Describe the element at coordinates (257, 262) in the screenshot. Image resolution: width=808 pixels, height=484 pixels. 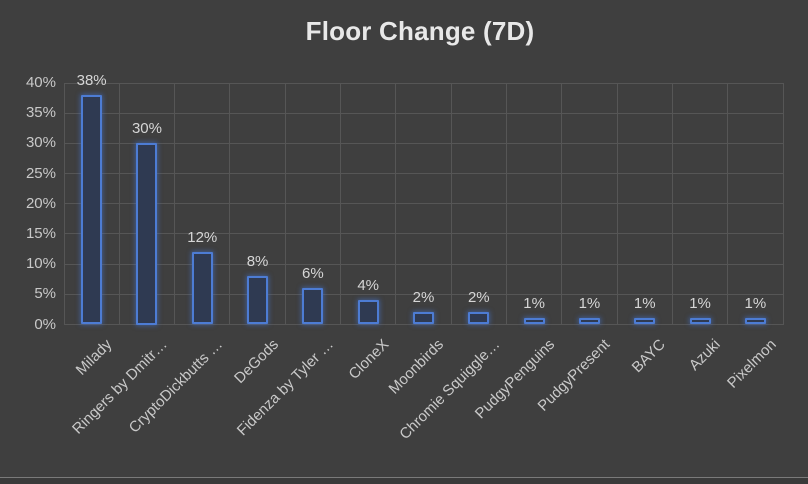
I see `bar-value-label: 8%` at that location.